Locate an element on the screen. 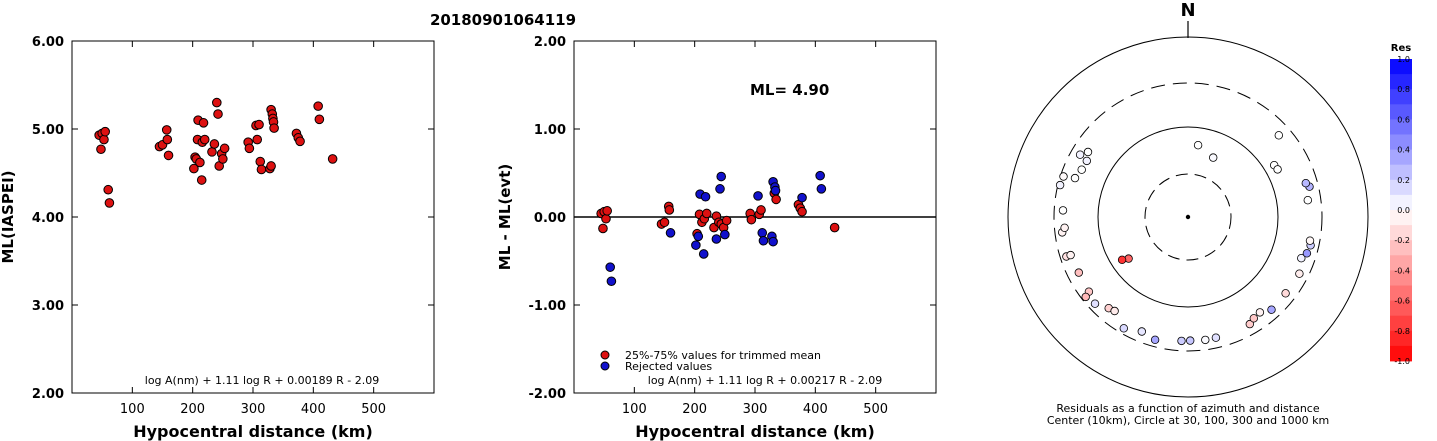  figure-title: 20180901064119 is located at coordinates (503, 20).